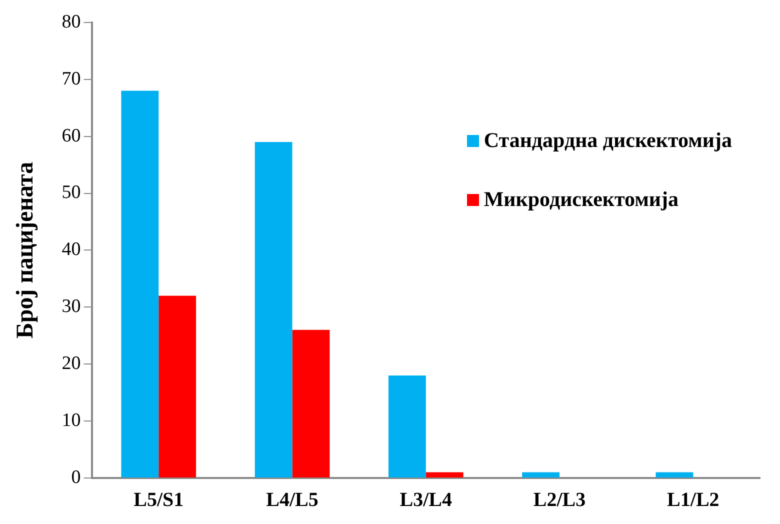  What do you see at coordinates (608, 140) in the screenshot?
I see `legend-label: Стандардна дискектомија` at bounding box center [608, 140].